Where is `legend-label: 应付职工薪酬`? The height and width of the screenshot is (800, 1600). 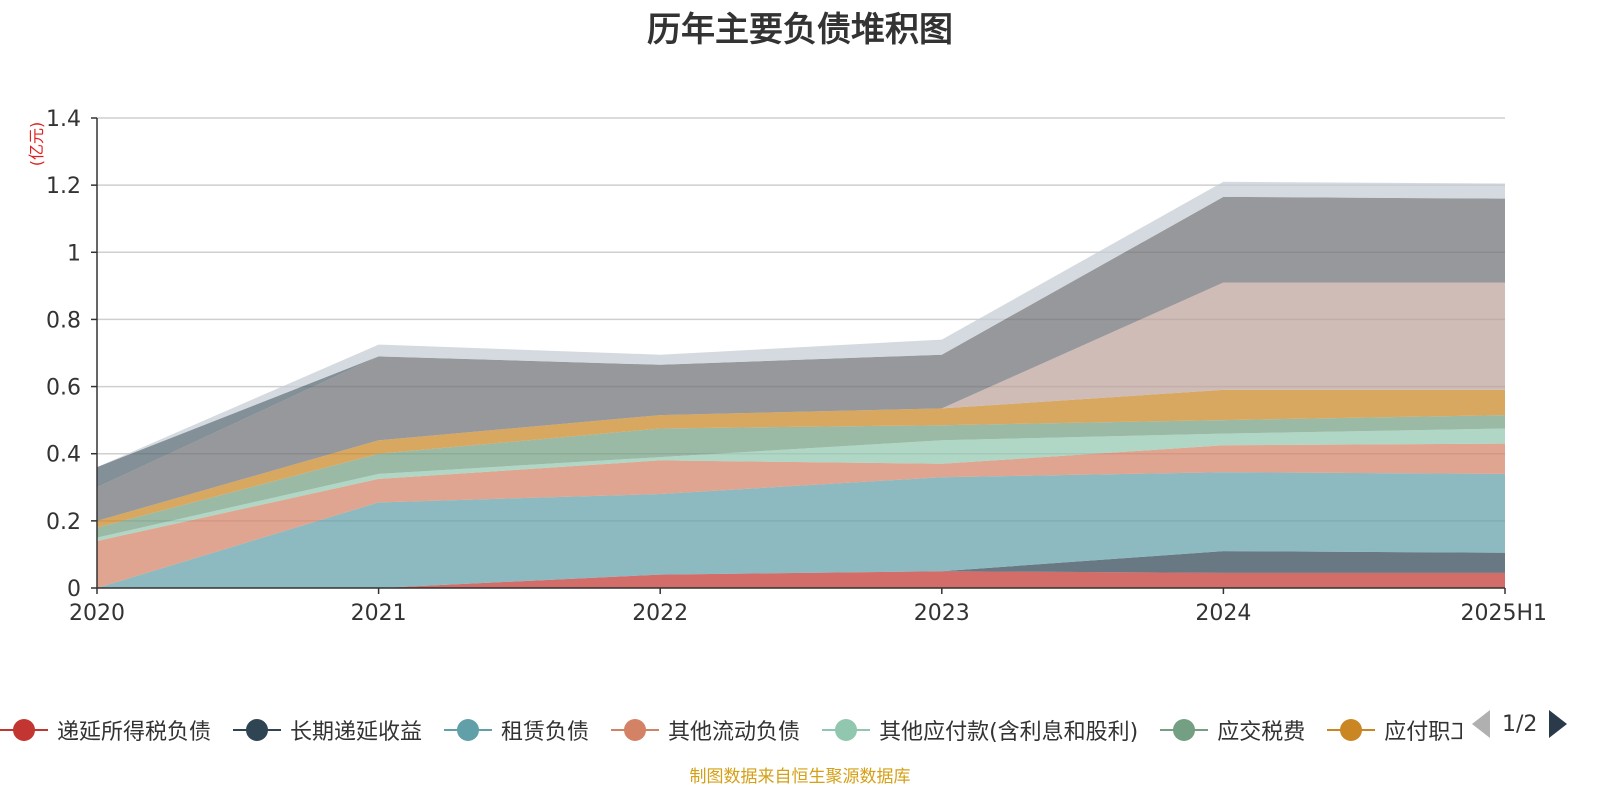 legend-label: 应付职工薪酬 is located at coordinates (1423, 732).